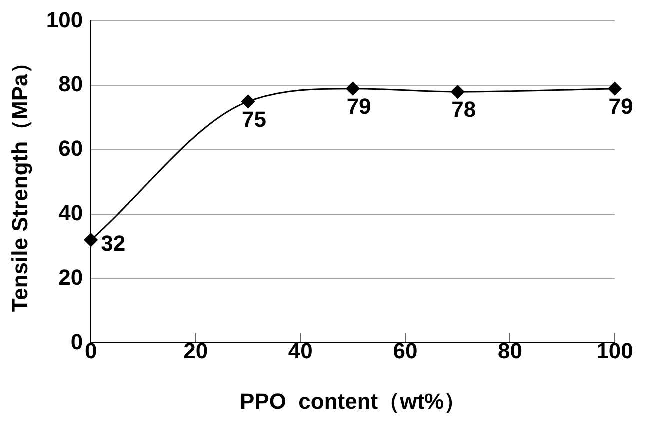  What do you see at coordinates (300, 351) in the screenshot?
I see `x-tick-label: 40` at bounding box center [300, 351].